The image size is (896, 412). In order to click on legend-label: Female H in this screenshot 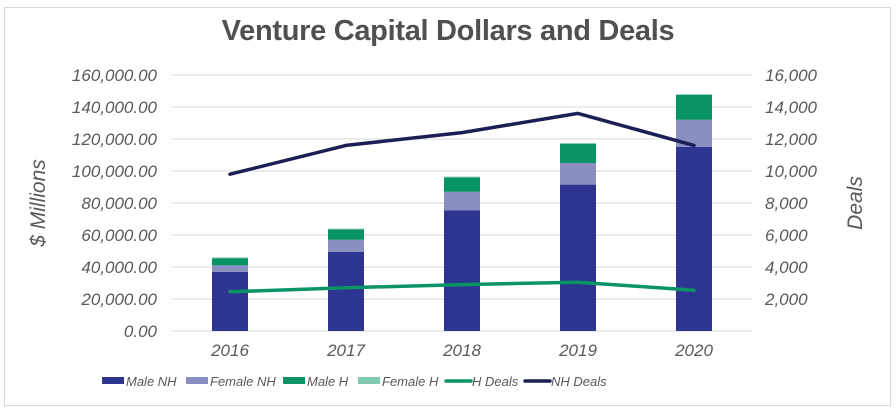, I will do `click(410, 381)`.